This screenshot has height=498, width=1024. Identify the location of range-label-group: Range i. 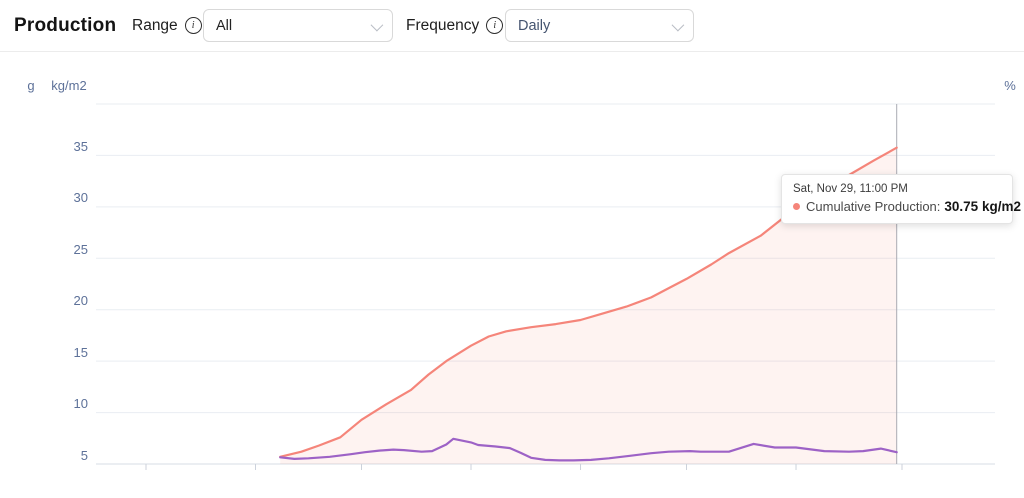
(167, 25).